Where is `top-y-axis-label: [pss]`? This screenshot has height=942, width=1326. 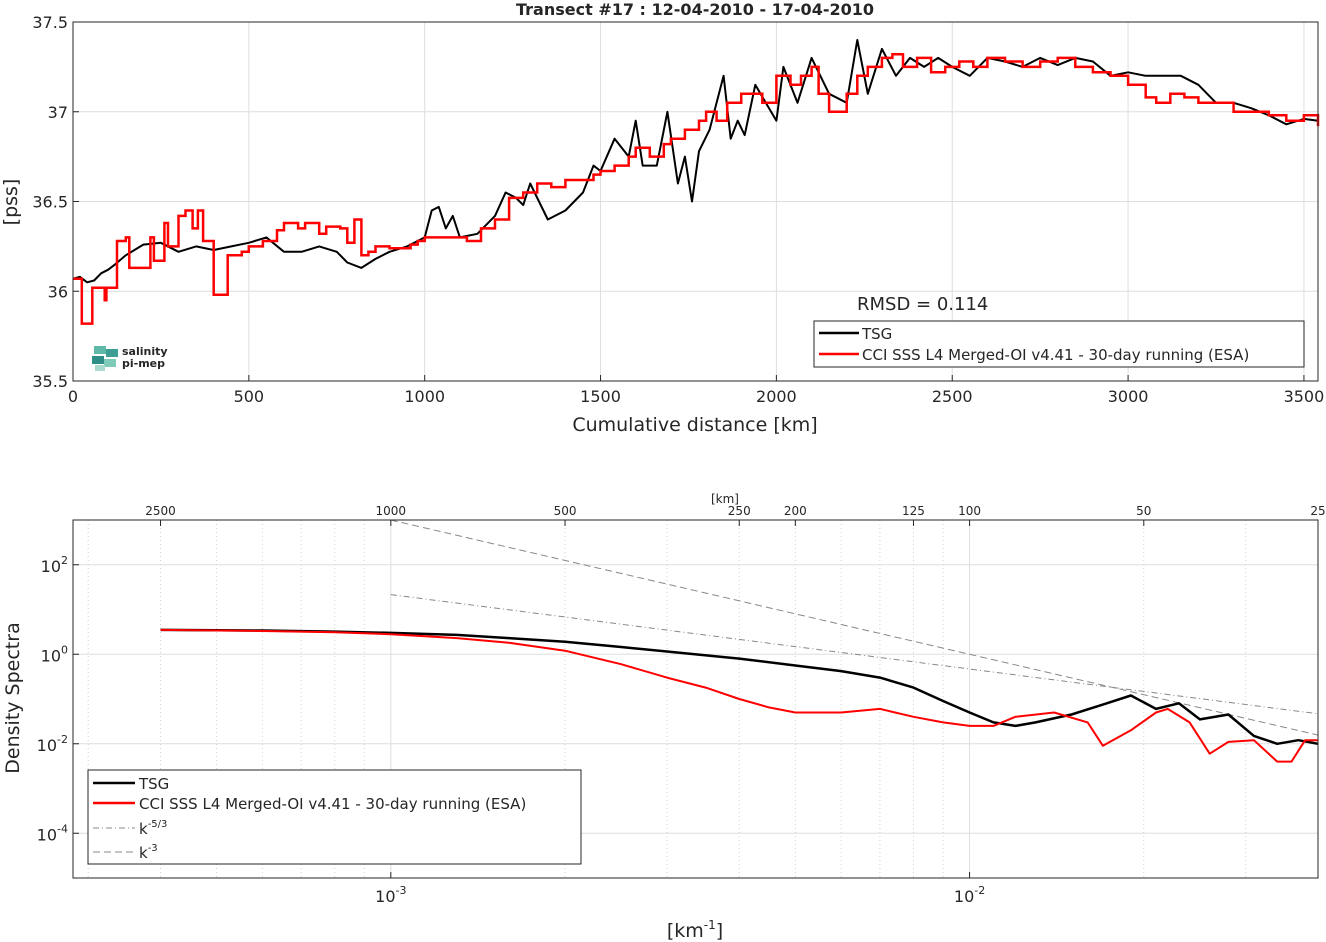 top-y-axis-label: [pss] is located at coordinates (11, 202).